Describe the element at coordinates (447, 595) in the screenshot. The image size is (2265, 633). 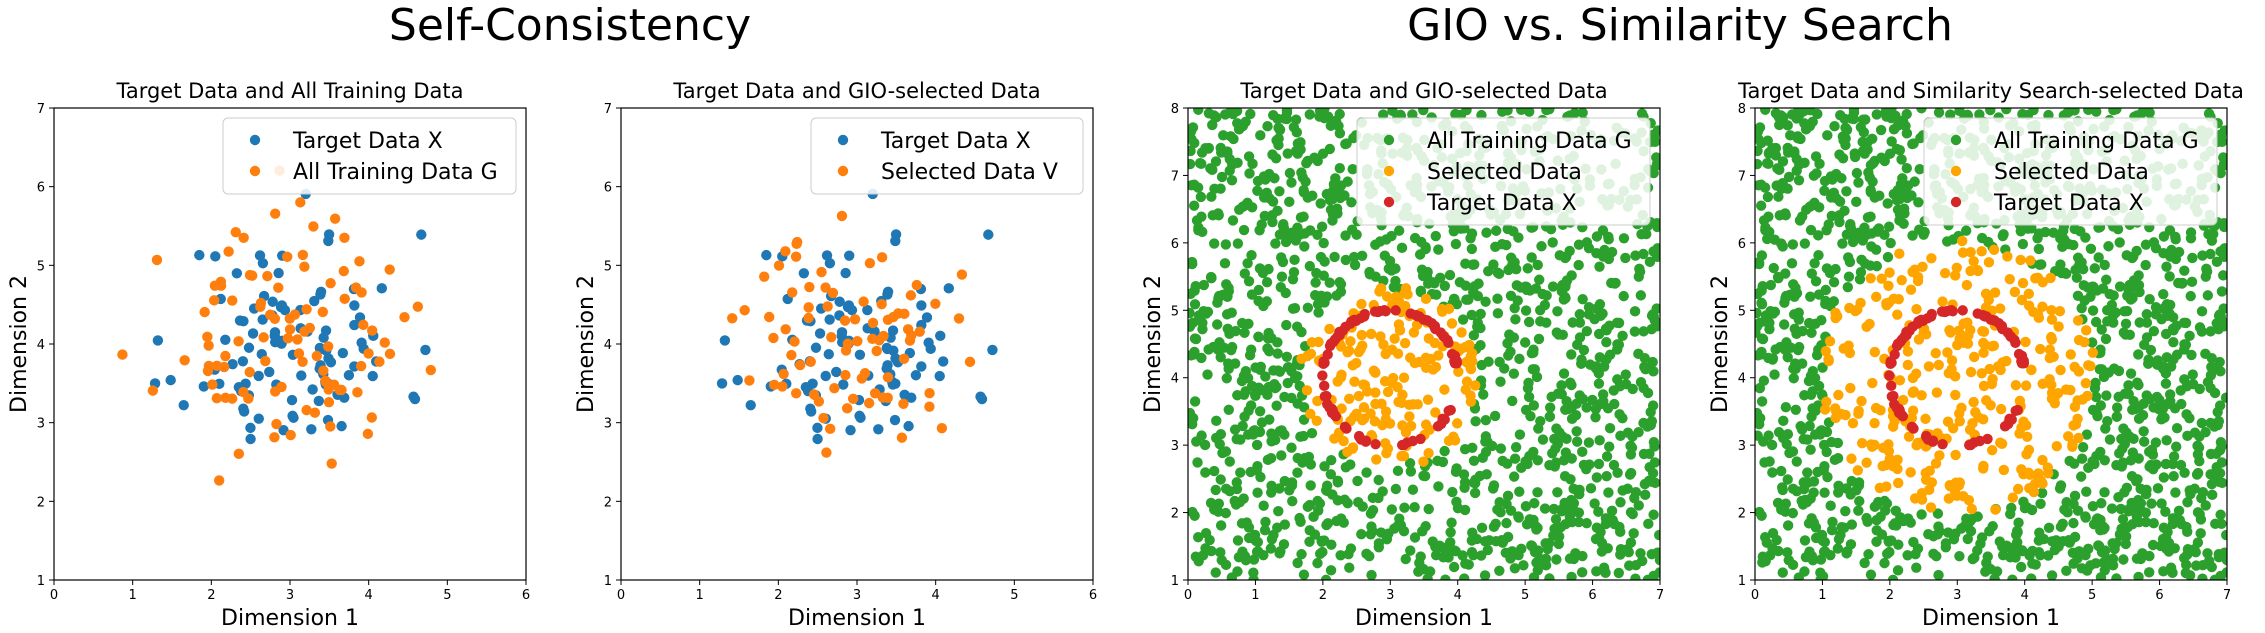
I see `x-tick-label: 5` at that location.